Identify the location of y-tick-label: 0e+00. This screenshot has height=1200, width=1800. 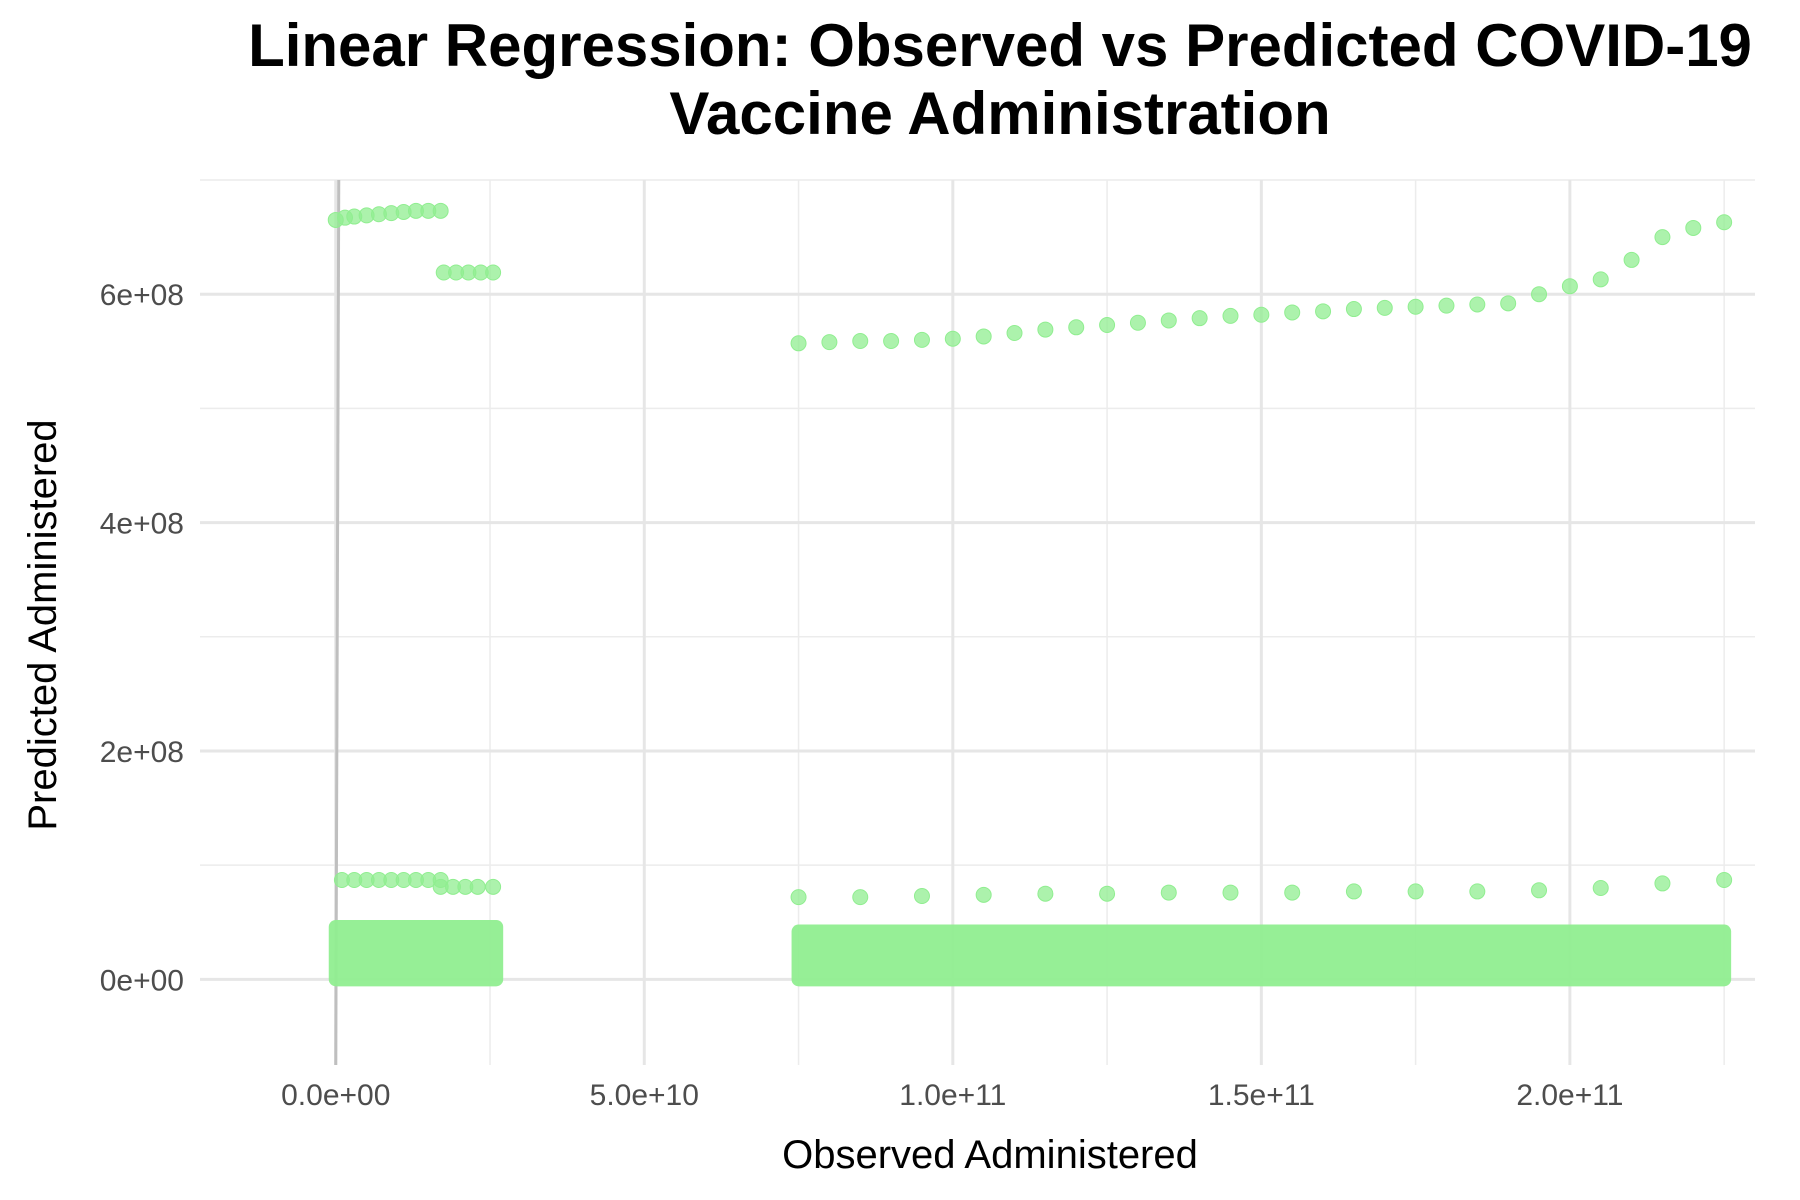
(142, 980).